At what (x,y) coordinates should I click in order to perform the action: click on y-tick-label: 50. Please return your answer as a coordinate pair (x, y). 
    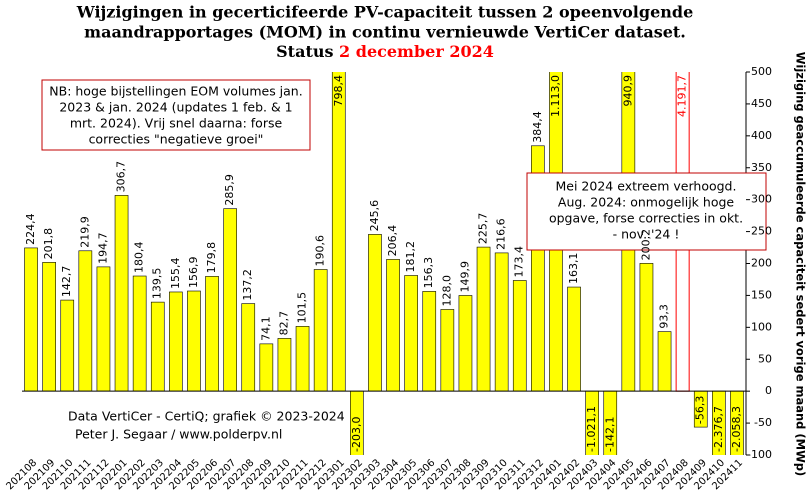
    Looking at the image, I should click on (765, 358).